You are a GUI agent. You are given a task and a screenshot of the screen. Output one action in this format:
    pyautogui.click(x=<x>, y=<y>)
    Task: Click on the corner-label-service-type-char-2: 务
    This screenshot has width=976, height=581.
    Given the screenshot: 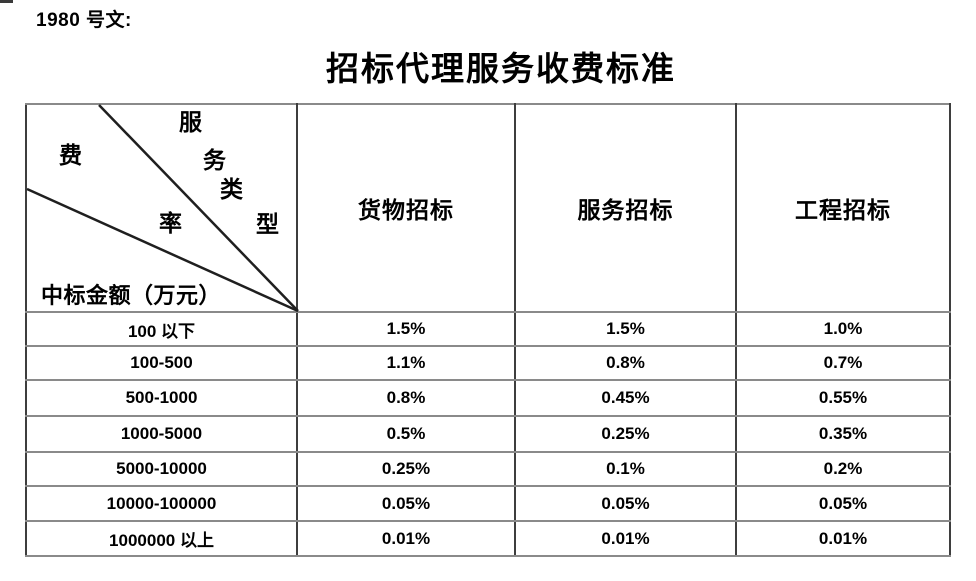 What is the action you would take?
    pyautogui.click(x=214, y=160)
    